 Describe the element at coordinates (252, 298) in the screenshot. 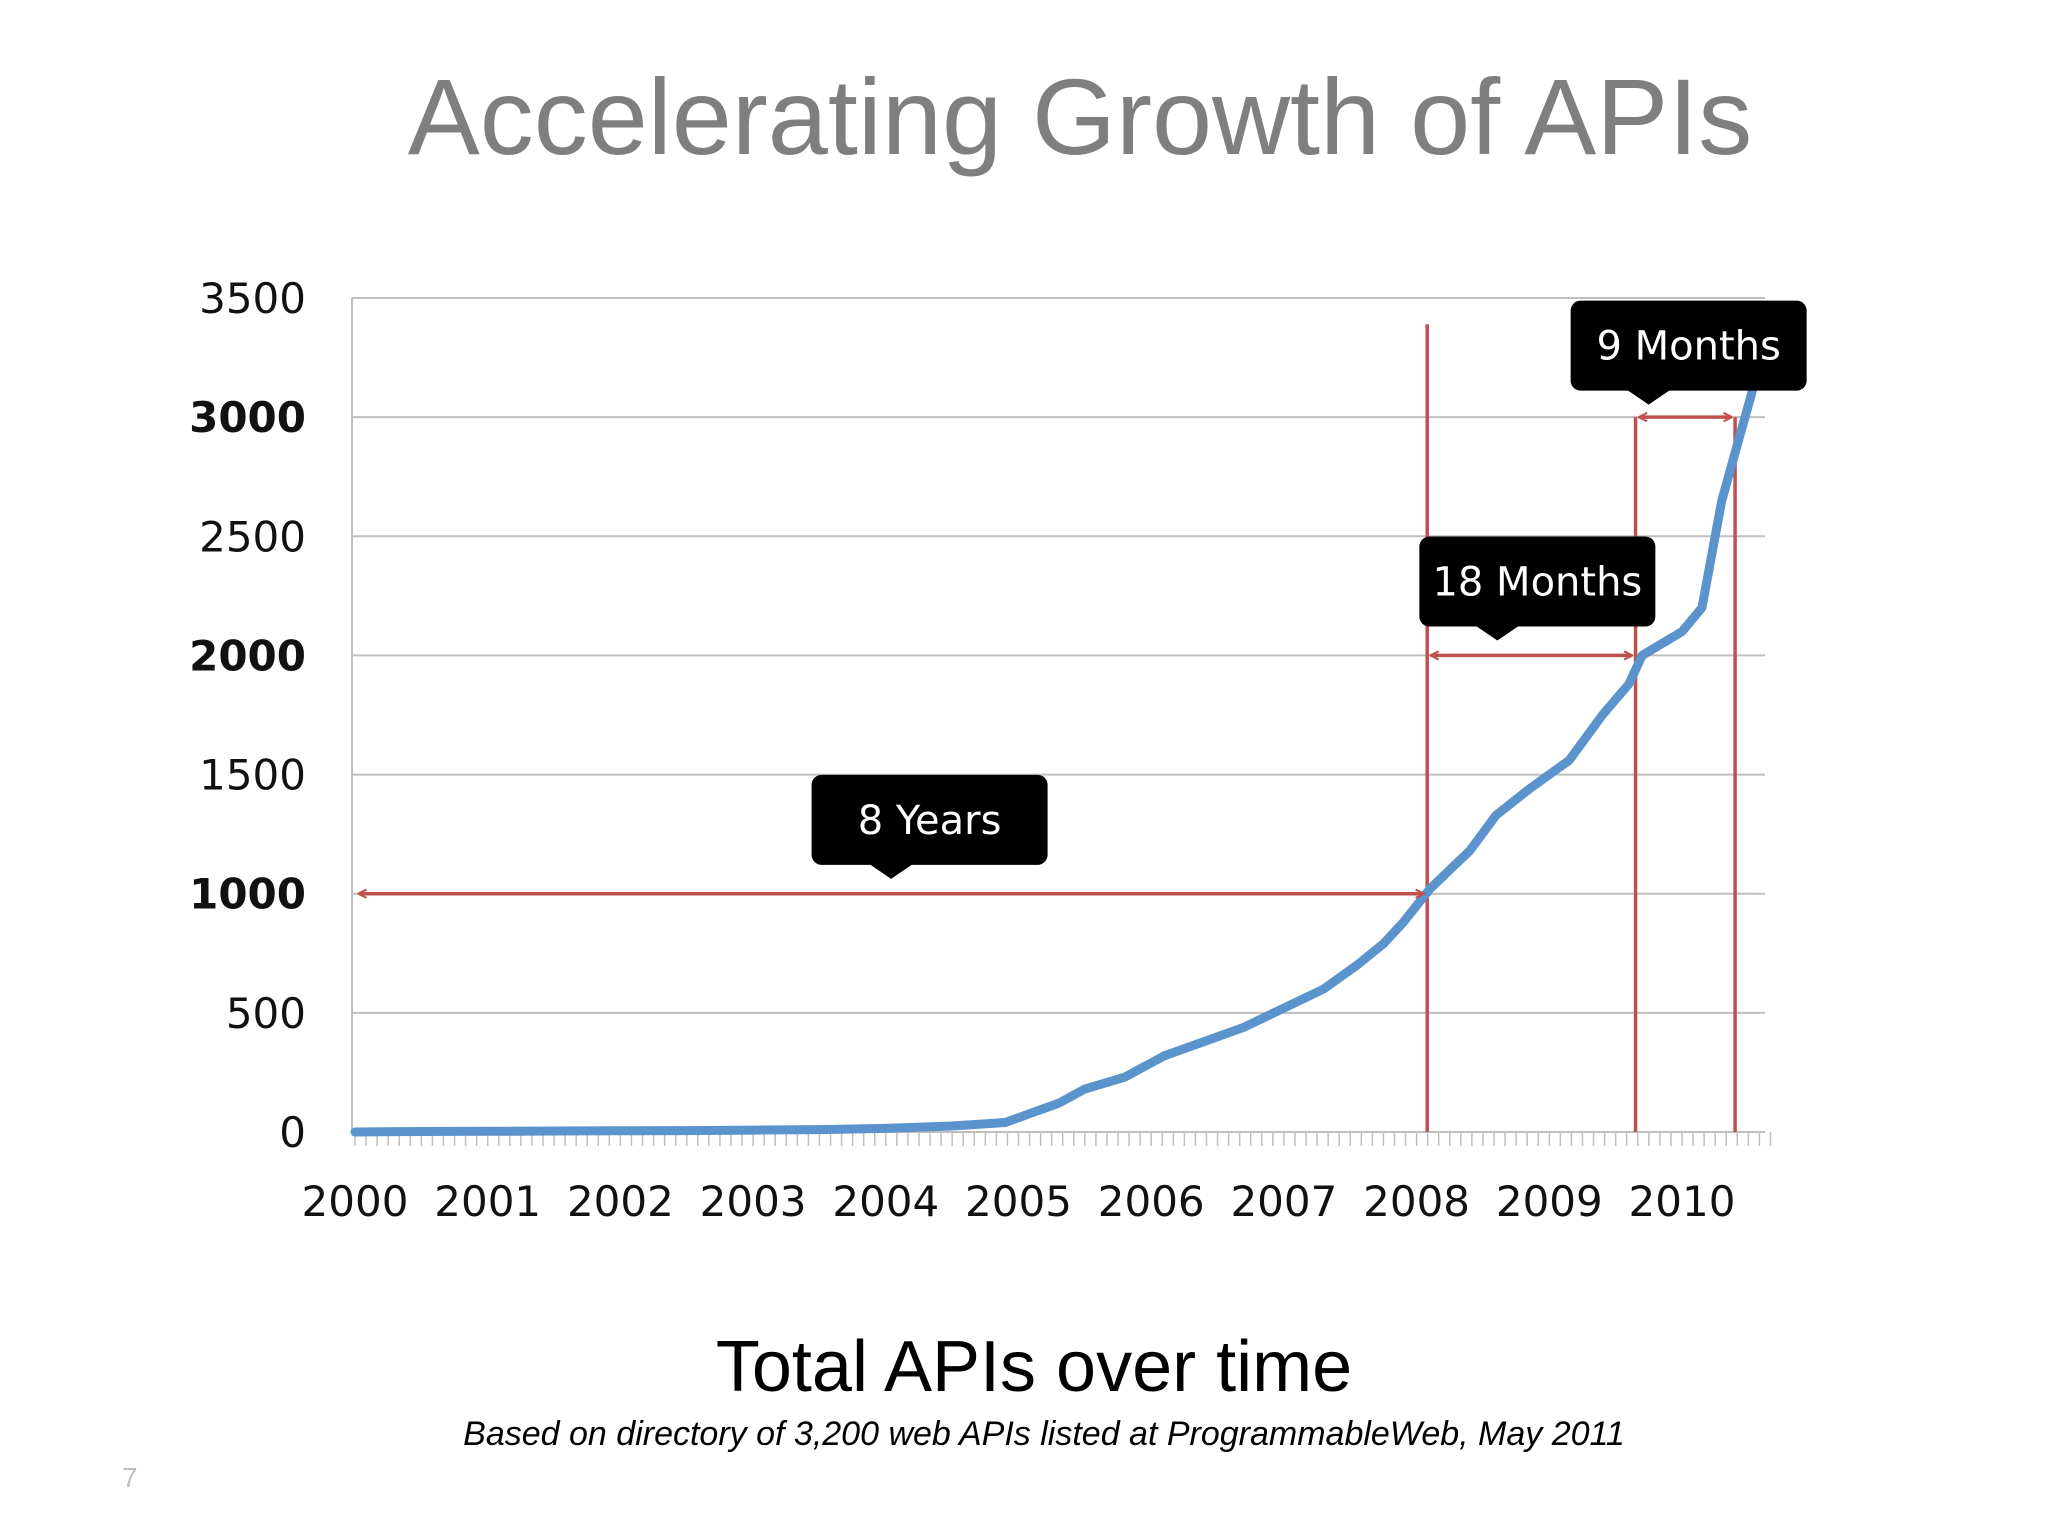

I see `y-tick-label: 3500` at that location.